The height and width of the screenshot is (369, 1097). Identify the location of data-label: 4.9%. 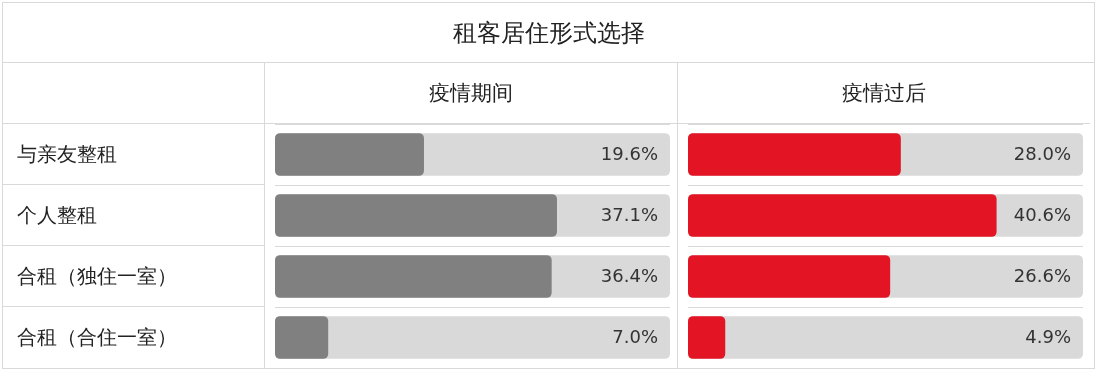
(1048, 337).